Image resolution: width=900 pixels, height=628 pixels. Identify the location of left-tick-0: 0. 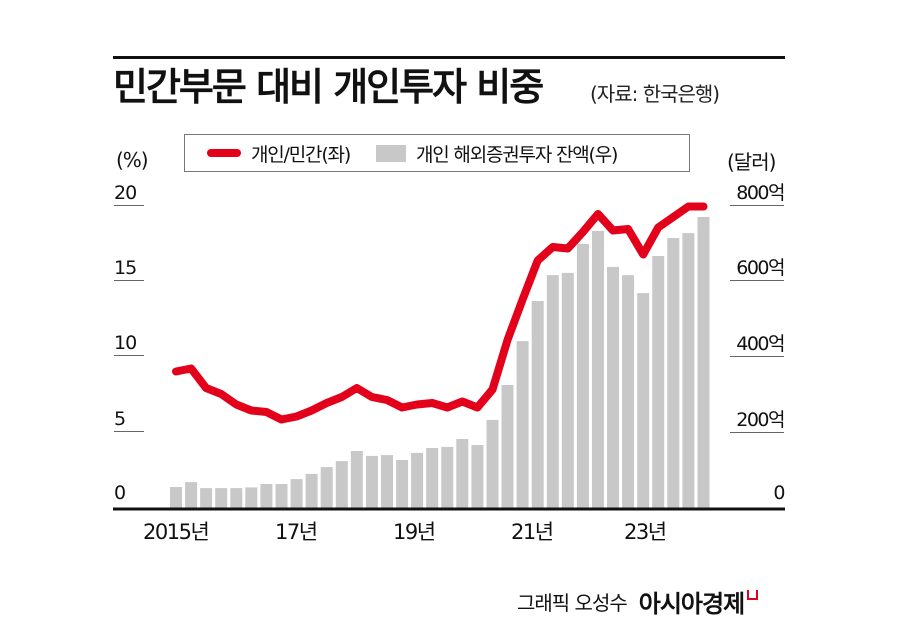
(120, 493).